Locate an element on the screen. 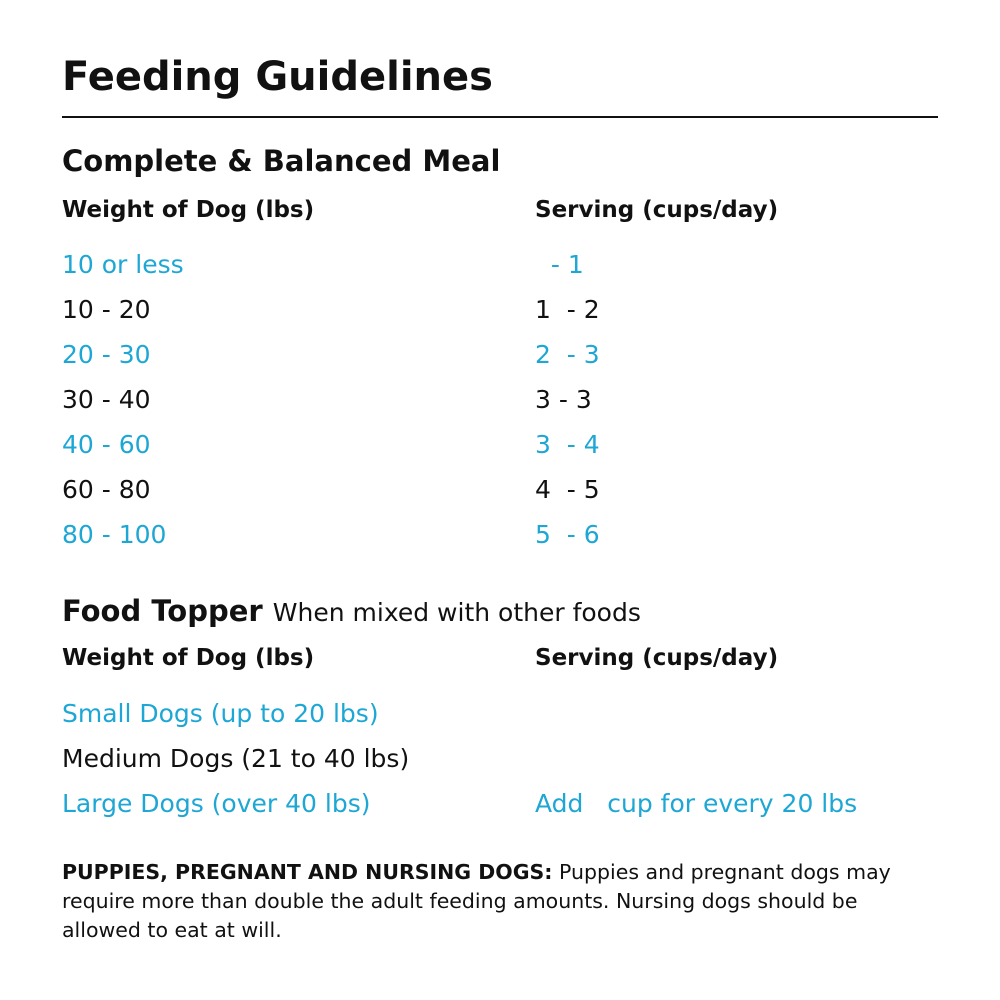 The image size is (1000, 1000). meal-row-weight: 30 - 40 is located at coordinates (106, 399).